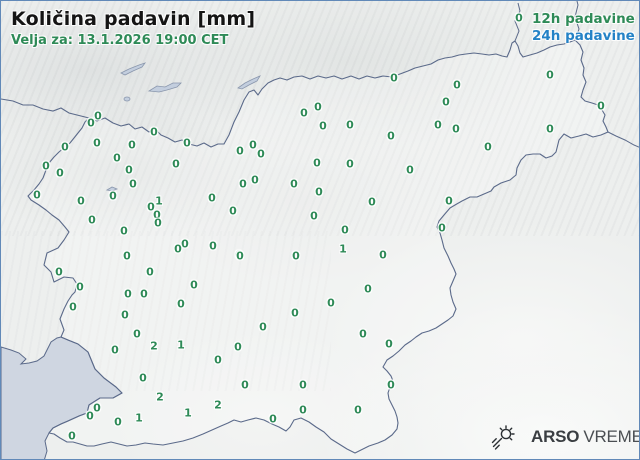 The height and width of the screenshot is (460, 640). What do you see at coordinates (503, 437) in the screenshot?
I see `sun-icon` at bounding box center [503, 437].